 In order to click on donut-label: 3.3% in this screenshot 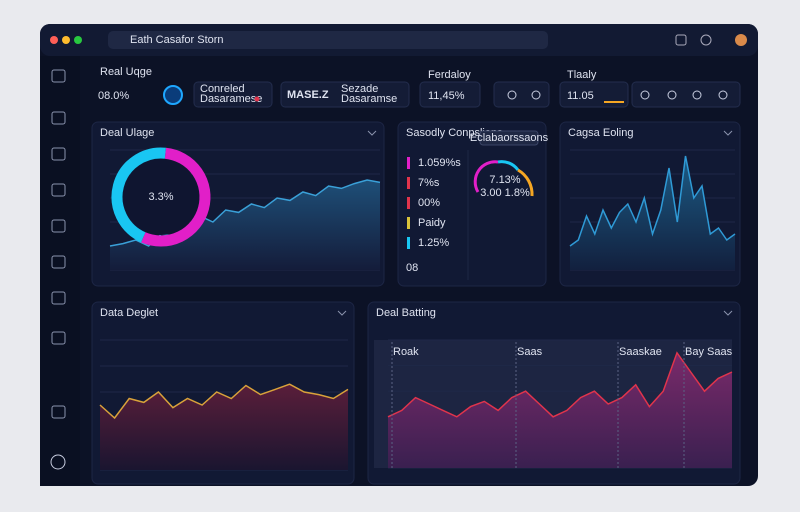, I will do `click(160, 197)`.